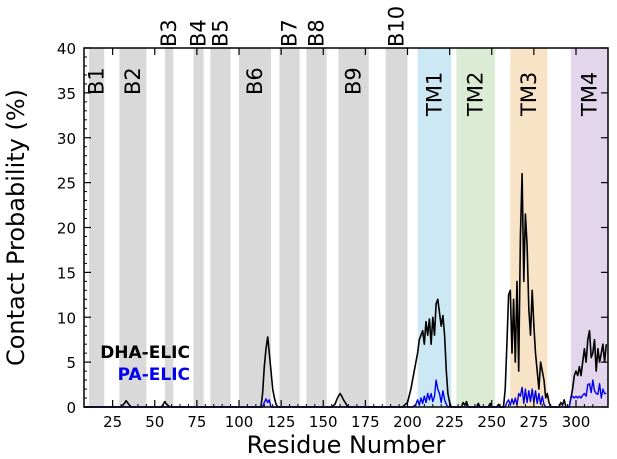 Image resolution: width=617 pixels, height=459 pixels. Describe the element at coordinates (317, 33) in the screenshot. I see `region-label-b8: B8` at that location.